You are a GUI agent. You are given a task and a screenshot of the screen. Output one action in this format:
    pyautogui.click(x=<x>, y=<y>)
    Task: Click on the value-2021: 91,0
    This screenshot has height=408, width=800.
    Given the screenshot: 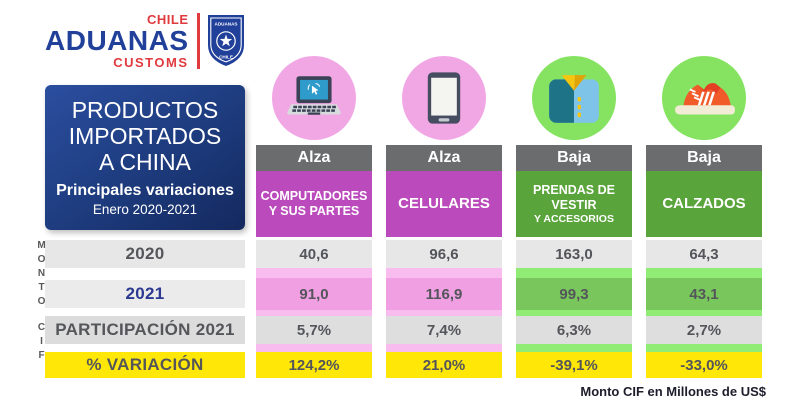 What is the action you would take?
    pyautogui.click(x=314, y=294)
    